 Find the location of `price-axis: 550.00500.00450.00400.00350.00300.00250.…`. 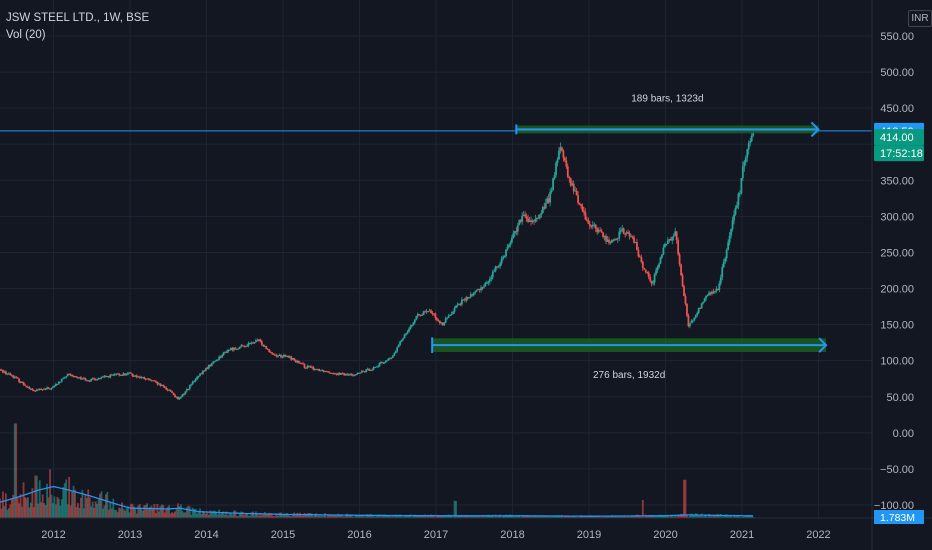

price-axis: 550.00500.00450.00400.00350.00300.00250.… is located at coordinates (892, 275).